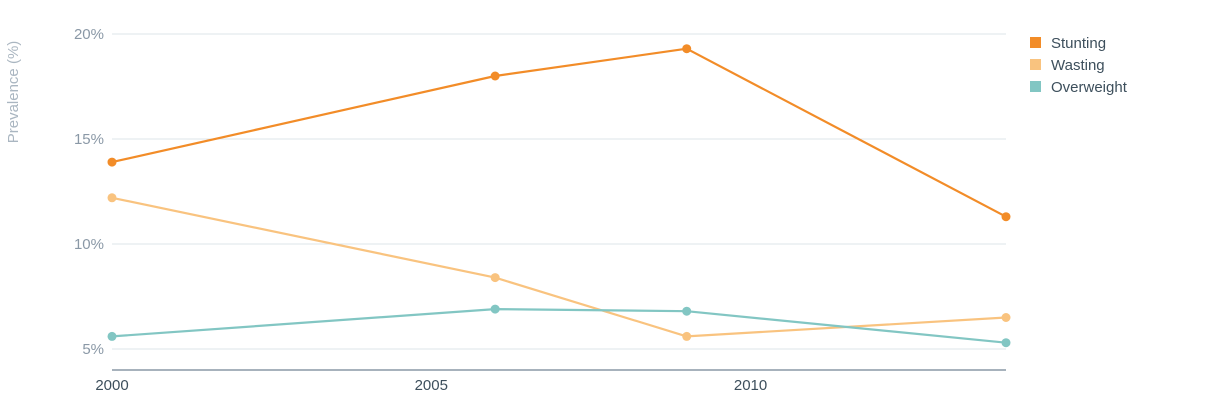 This screenshot has height=403, width=1230. What do you see at coordinates (1089, 87) in the screenshot?
I see `legend-label-overweight: Overweight` at bounding box center [1089, 87].